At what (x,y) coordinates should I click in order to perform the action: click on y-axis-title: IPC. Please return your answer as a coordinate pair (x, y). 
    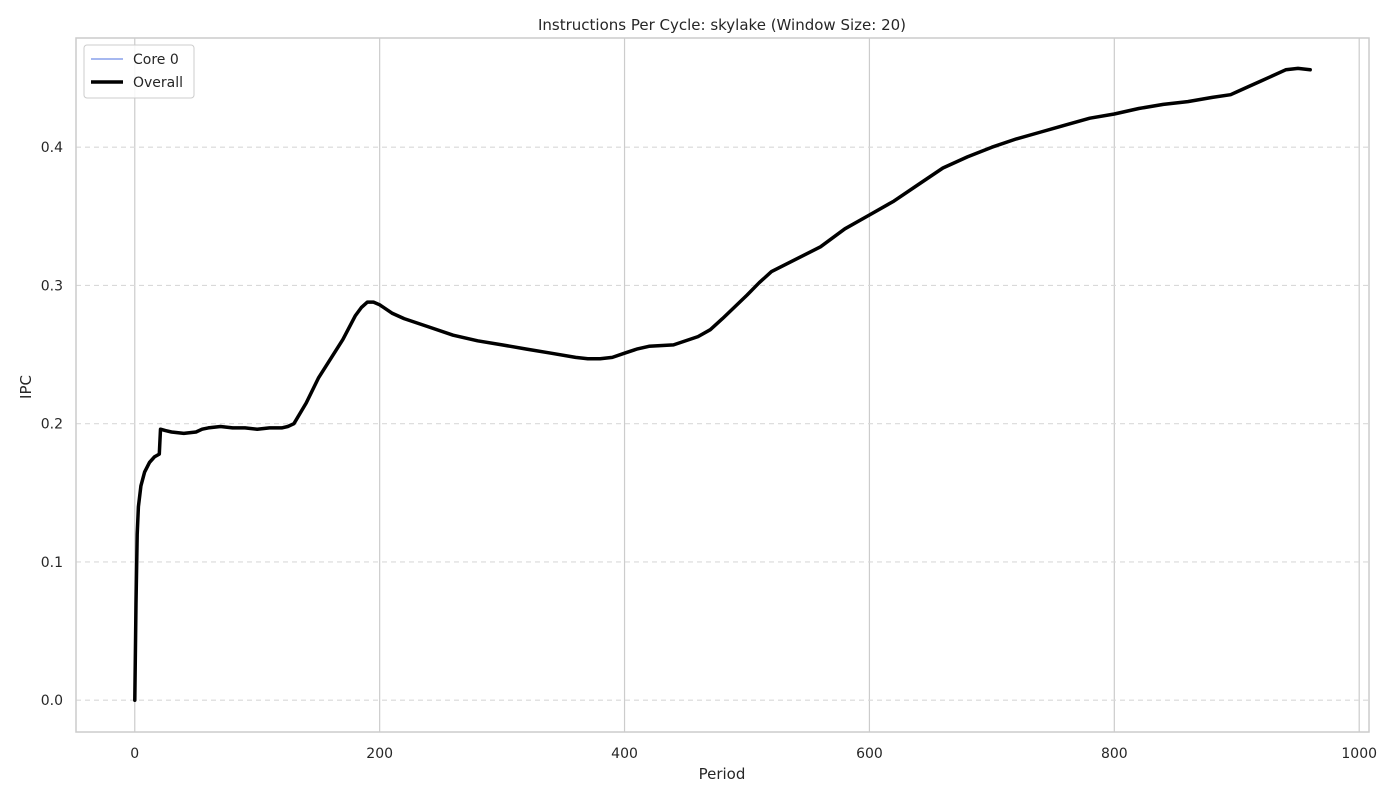
    Looking at the image, I should click on (26, 387).